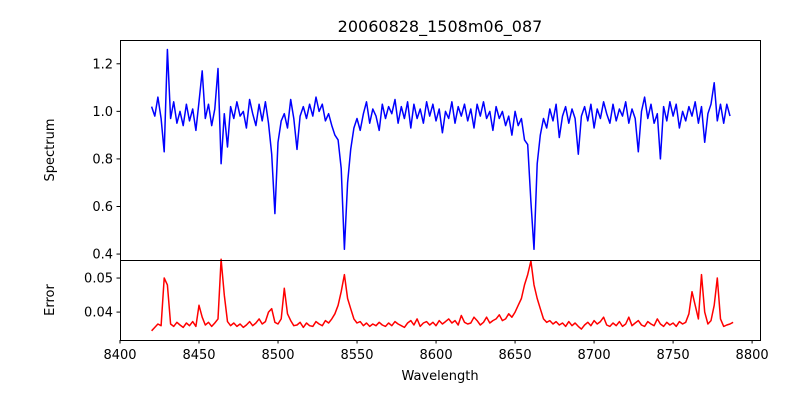 Image resolution: width=800 pixels, height=404 pixels. I want to click on y-tick-label: 0.8, so click(102, 159).